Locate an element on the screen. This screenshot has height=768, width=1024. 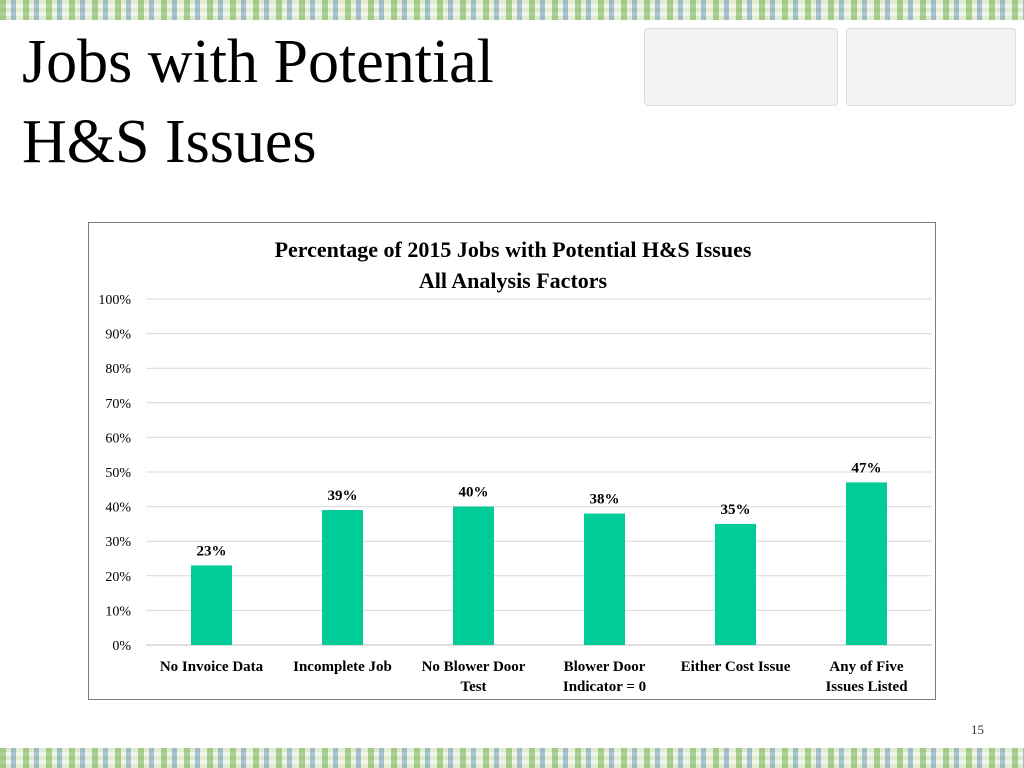
slide-title: Jobs with Potential H&S Issues is located at coordinates (258, 102).